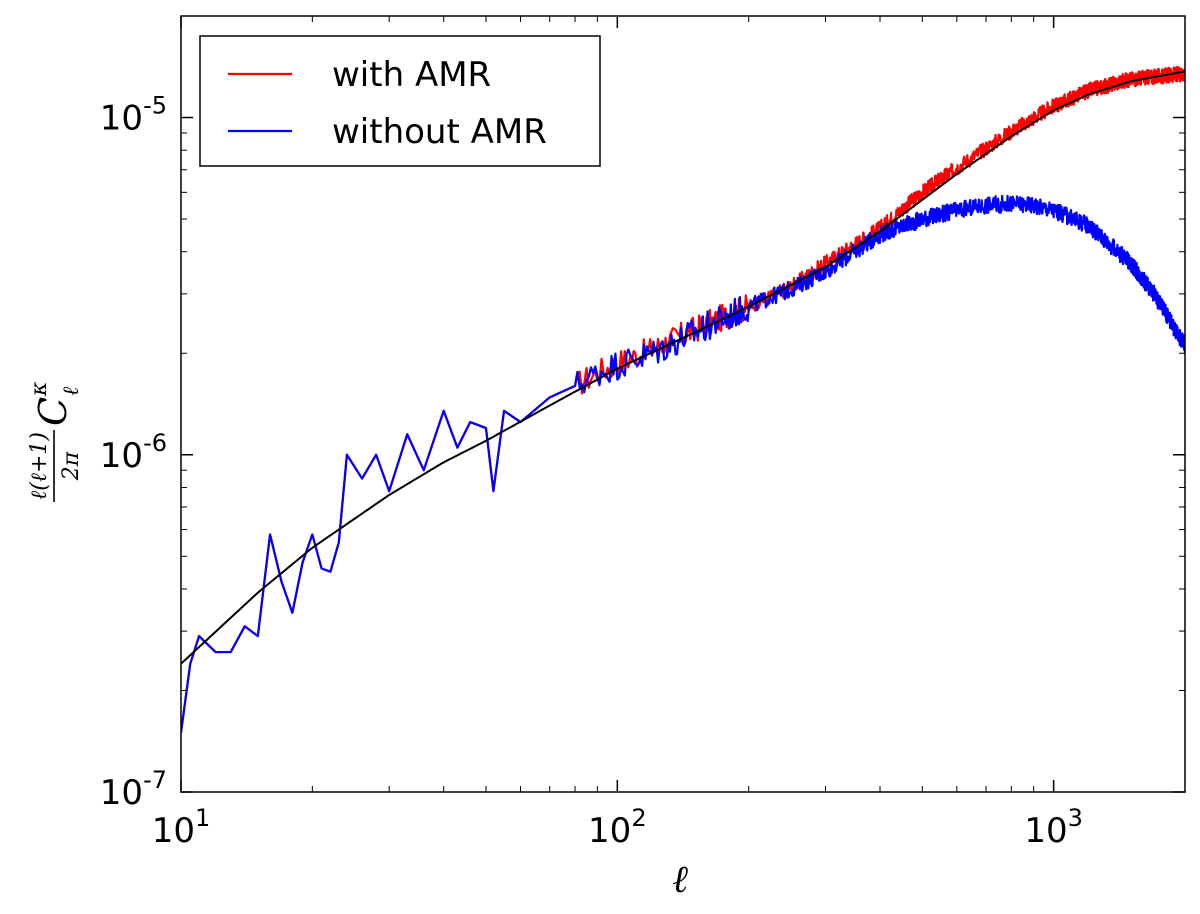  I want to click on y-tick-label: 10⁻⁶, so click(133, 452).